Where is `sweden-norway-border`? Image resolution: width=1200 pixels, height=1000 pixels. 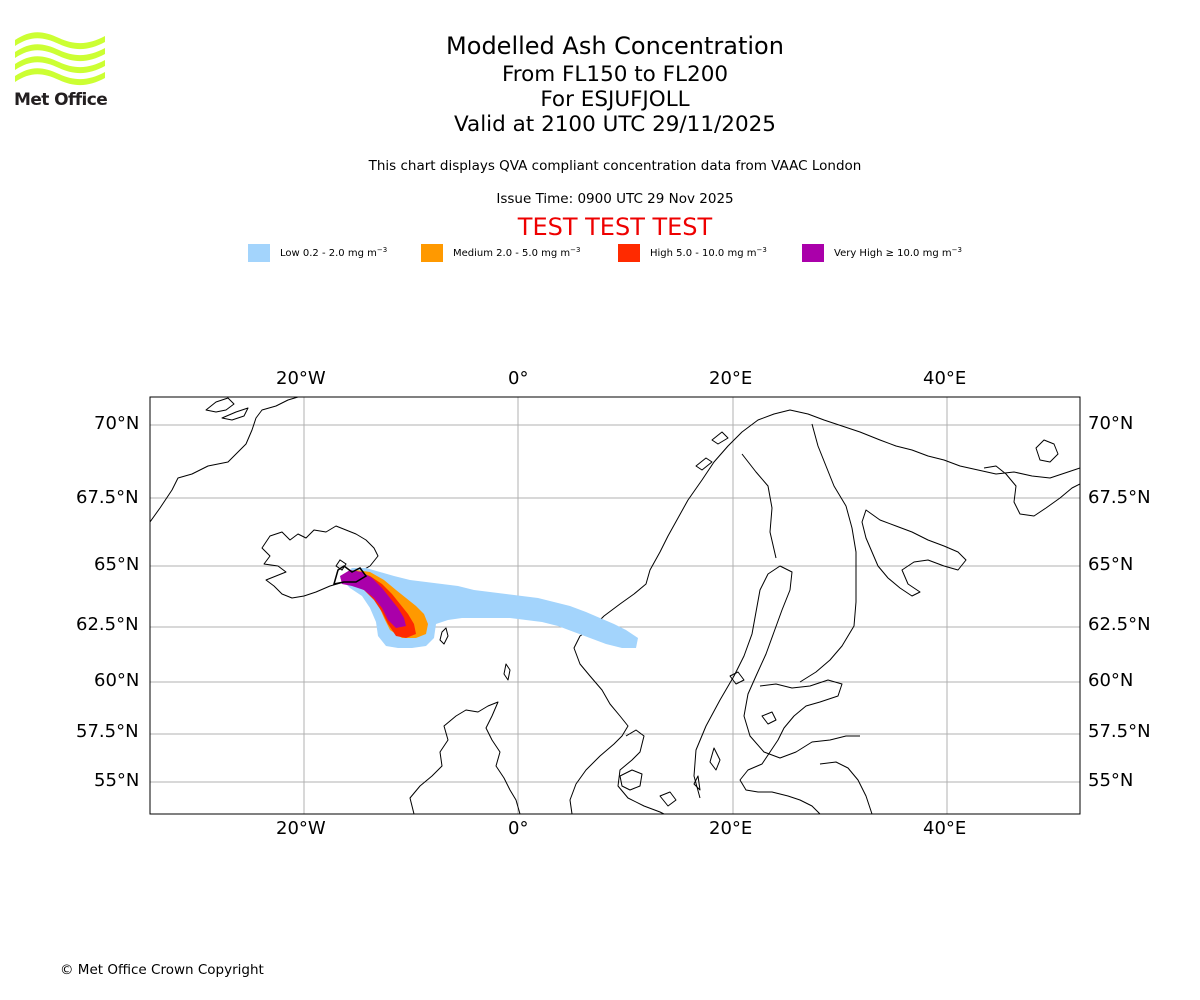 sweden-norway-border is located at coordinates (759, 506).